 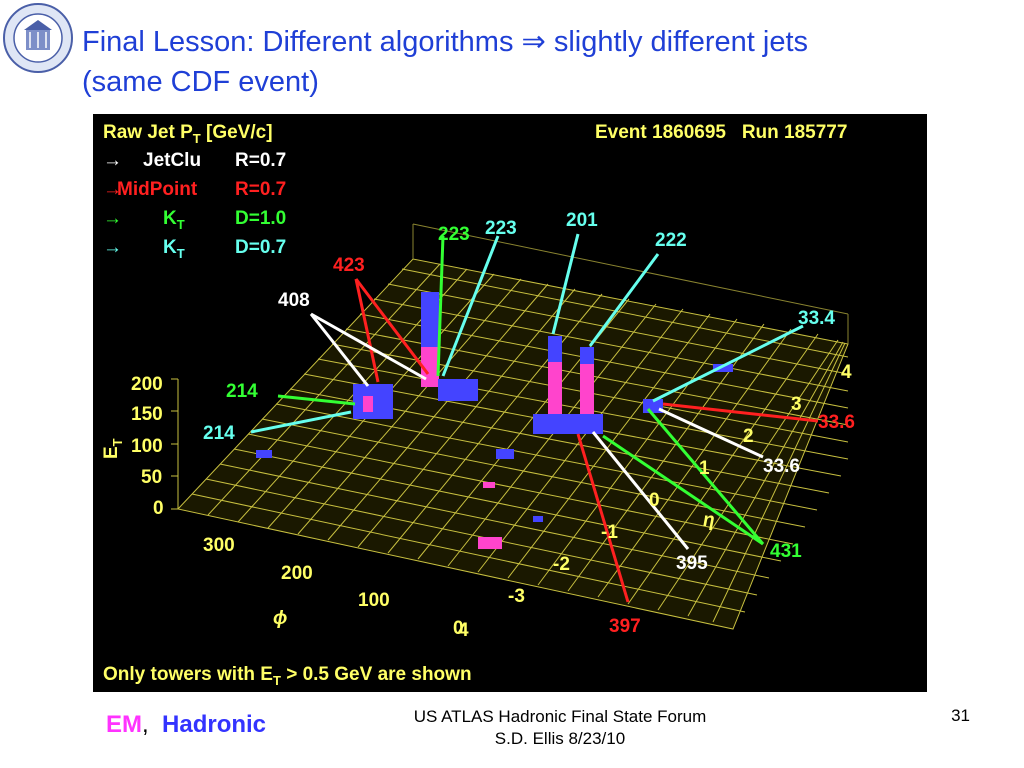 What do you see at coordinates (748, 436) in the screenshot?
I see `svg-text: 2` at bounding box center [748, 436].